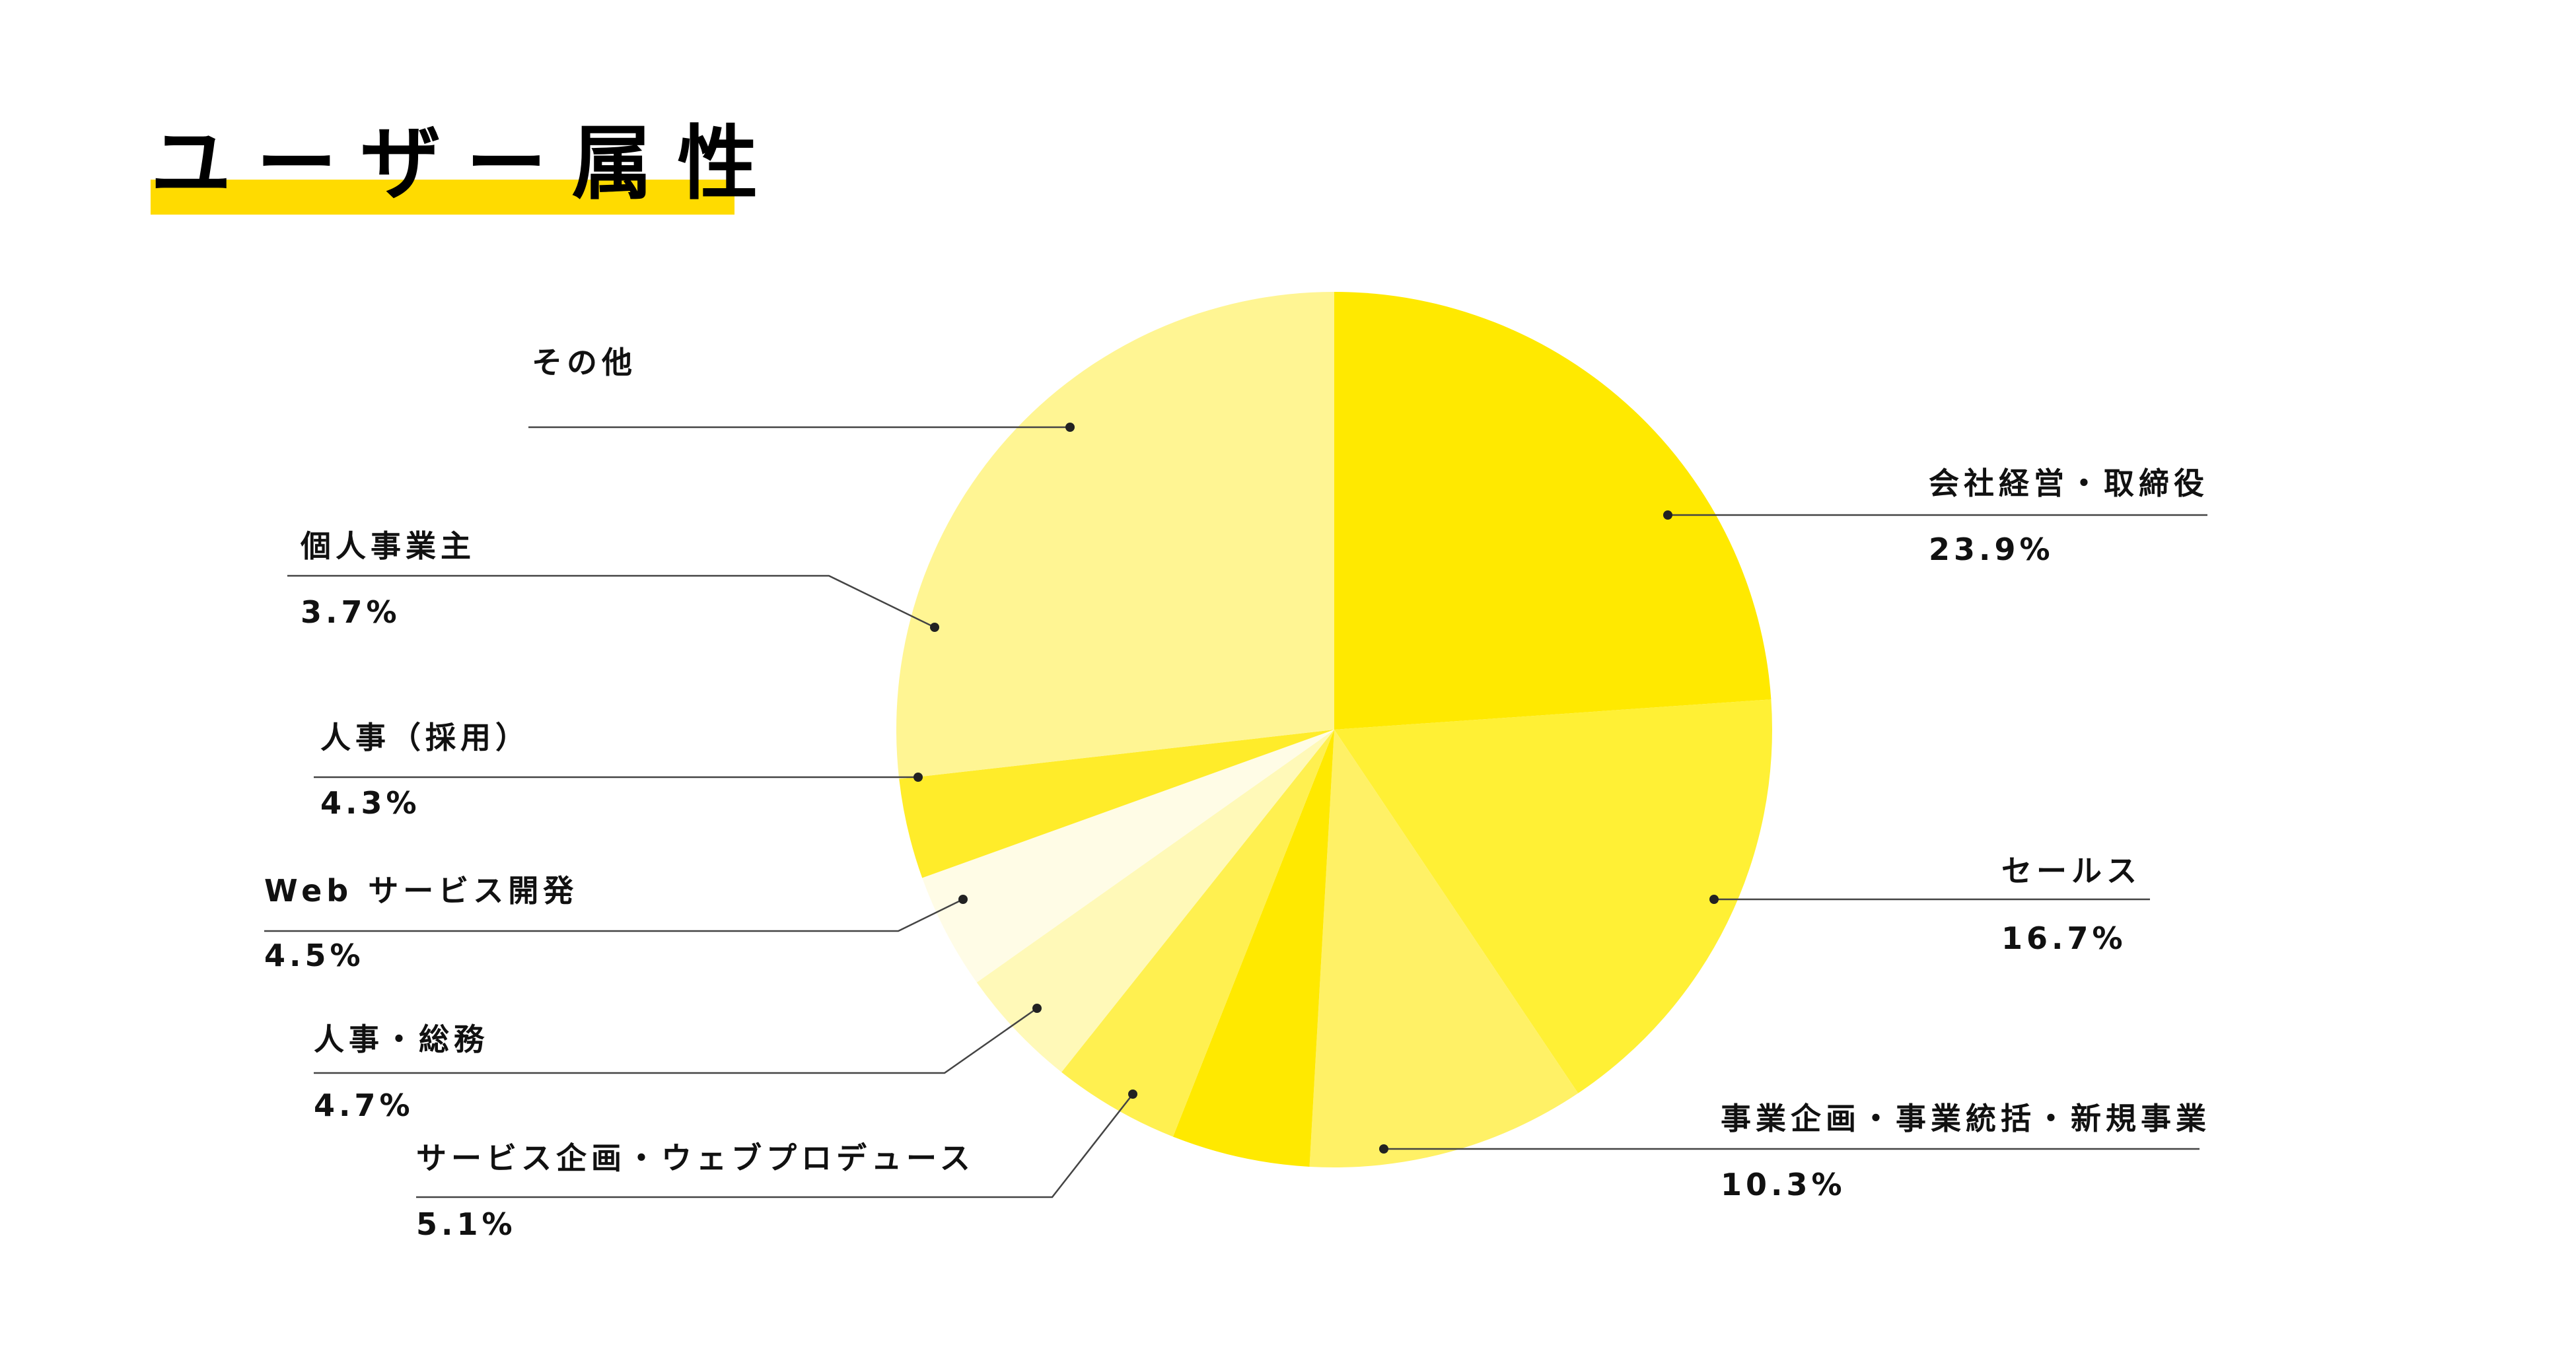 This screenshot has width=2576, height=1349. What do you see at coordinates (695, 1158) in the screenshot?
I see `slice-label-3: サービス企画・ウェブプロデュース` at bounding box center [695, 1158].